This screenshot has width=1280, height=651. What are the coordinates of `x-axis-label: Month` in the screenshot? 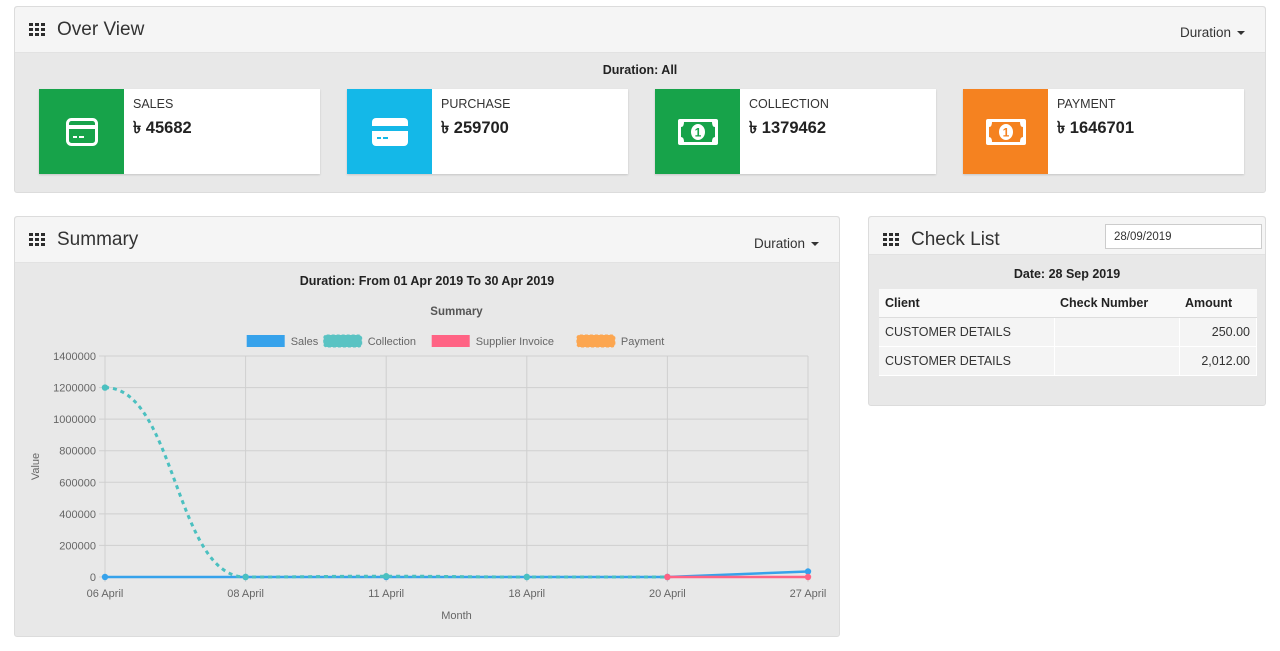 It's located at (456, 616).